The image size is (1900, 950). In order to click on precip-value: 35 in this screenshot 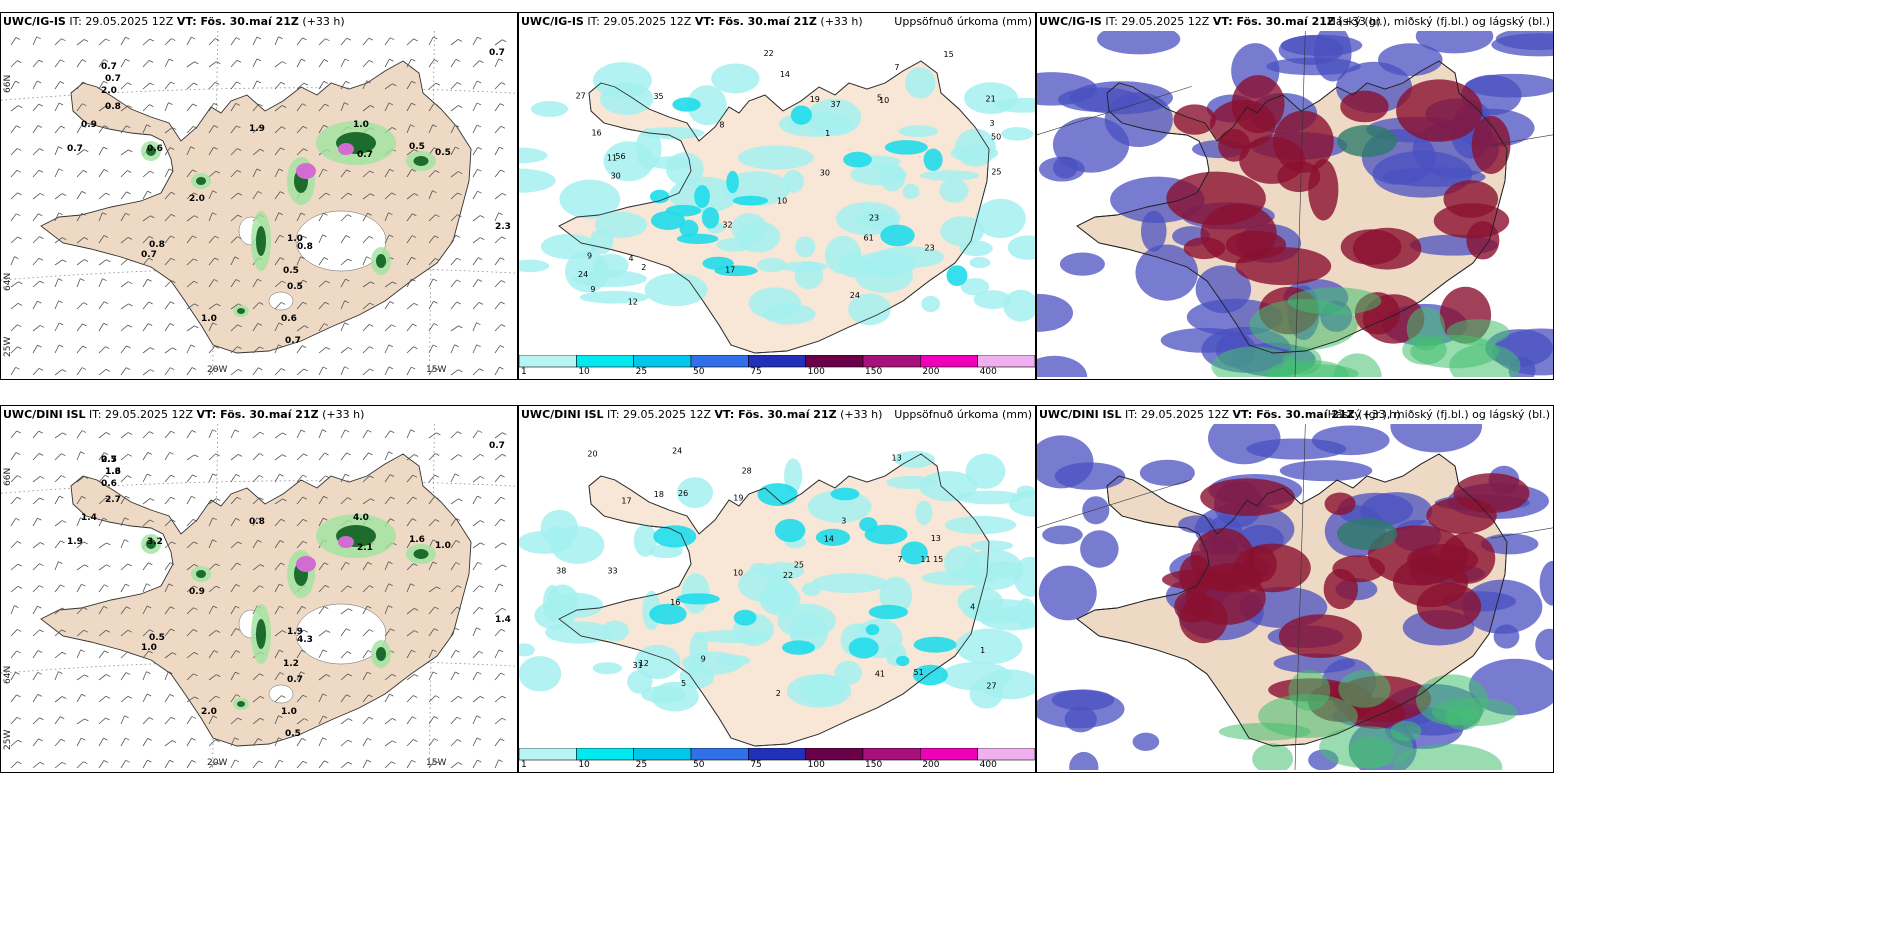, I will do `click(658, 96)`.